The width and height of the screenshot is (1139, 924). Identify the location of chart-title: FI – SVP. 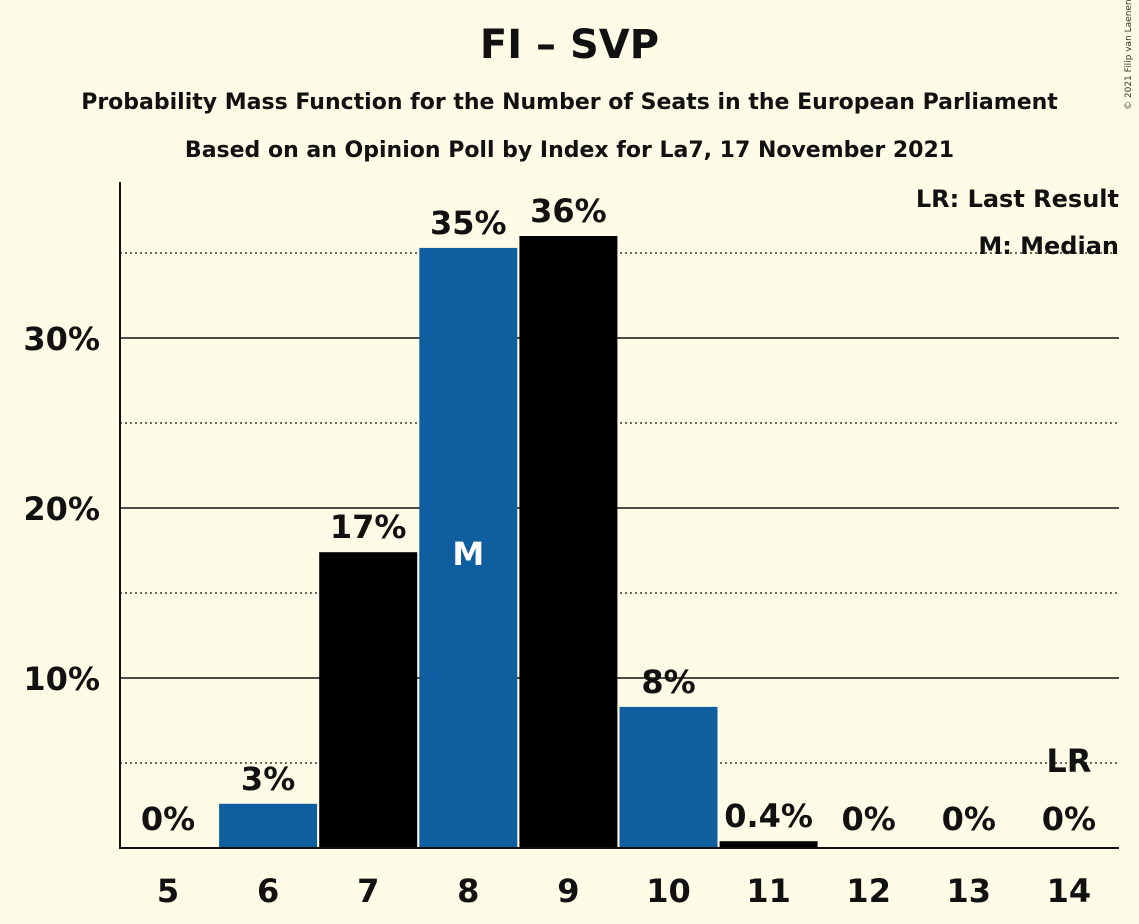
(569, 45).